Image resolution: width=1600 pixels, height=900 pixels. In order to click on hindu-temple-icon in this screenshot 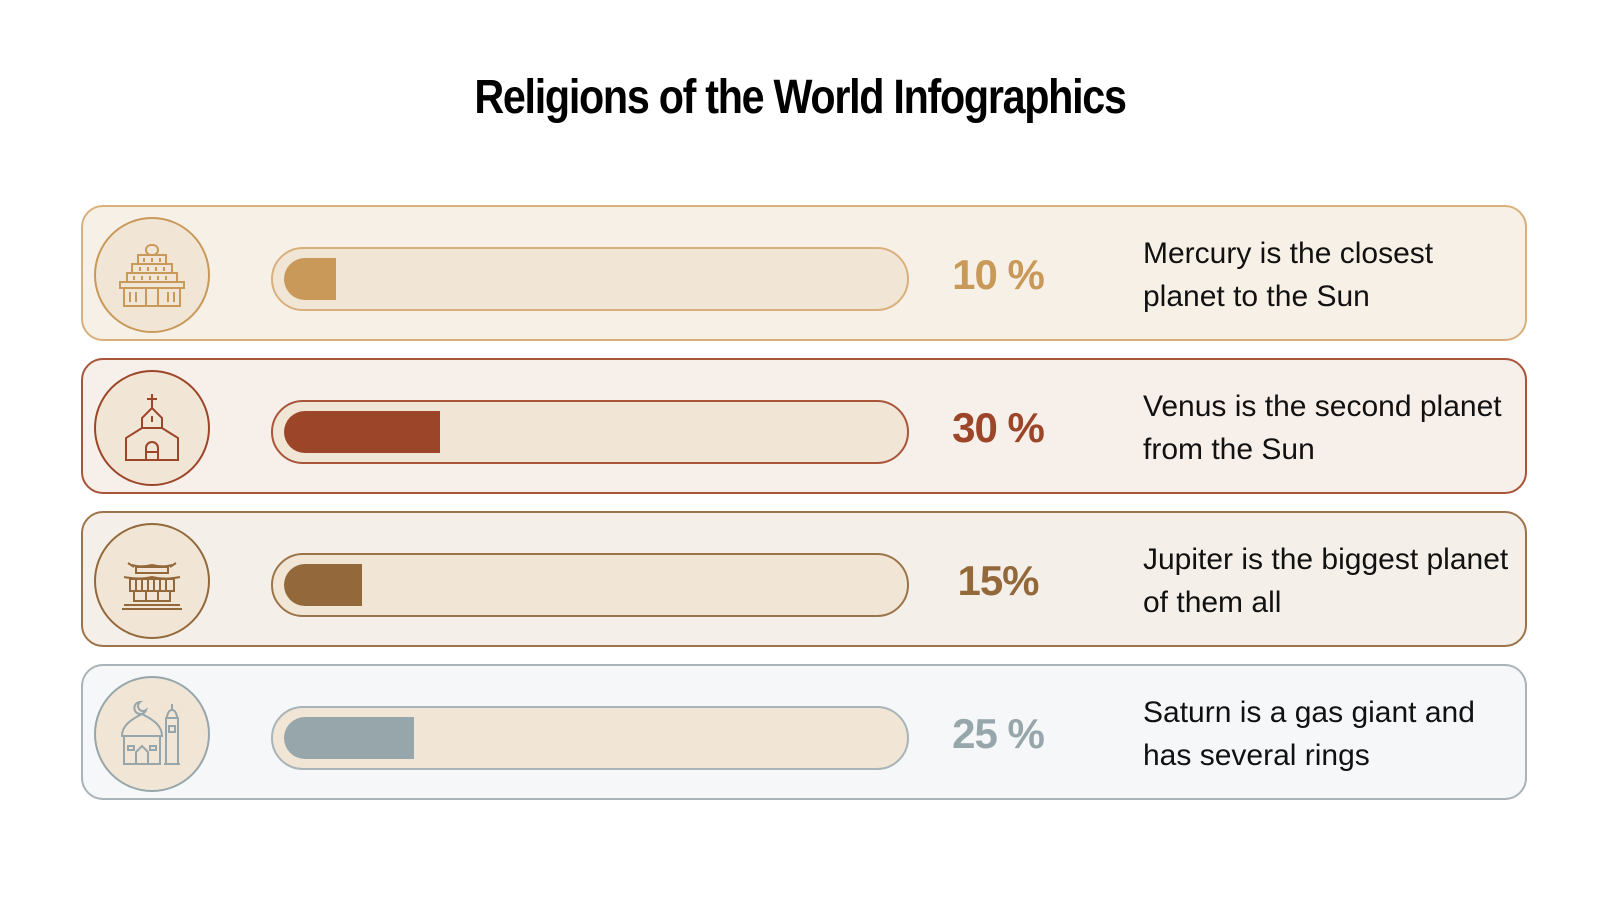, I will do `click(152, 275)`.